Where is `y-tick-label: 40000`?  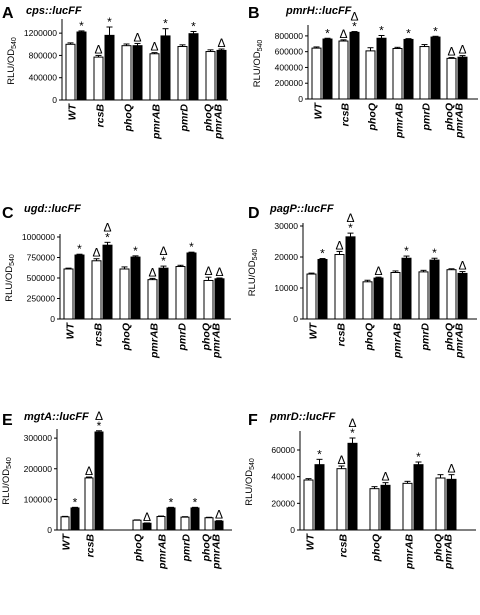 y-tick-label: 40000 is located at coordinates (283, 477).